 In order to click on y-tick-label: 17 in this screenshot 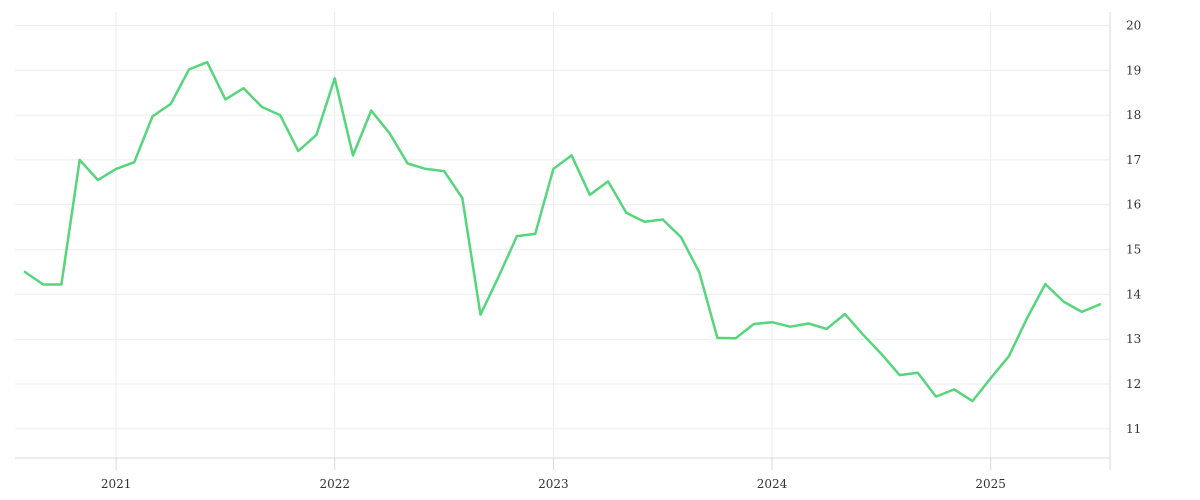, I will do `click(1133, 160)`.